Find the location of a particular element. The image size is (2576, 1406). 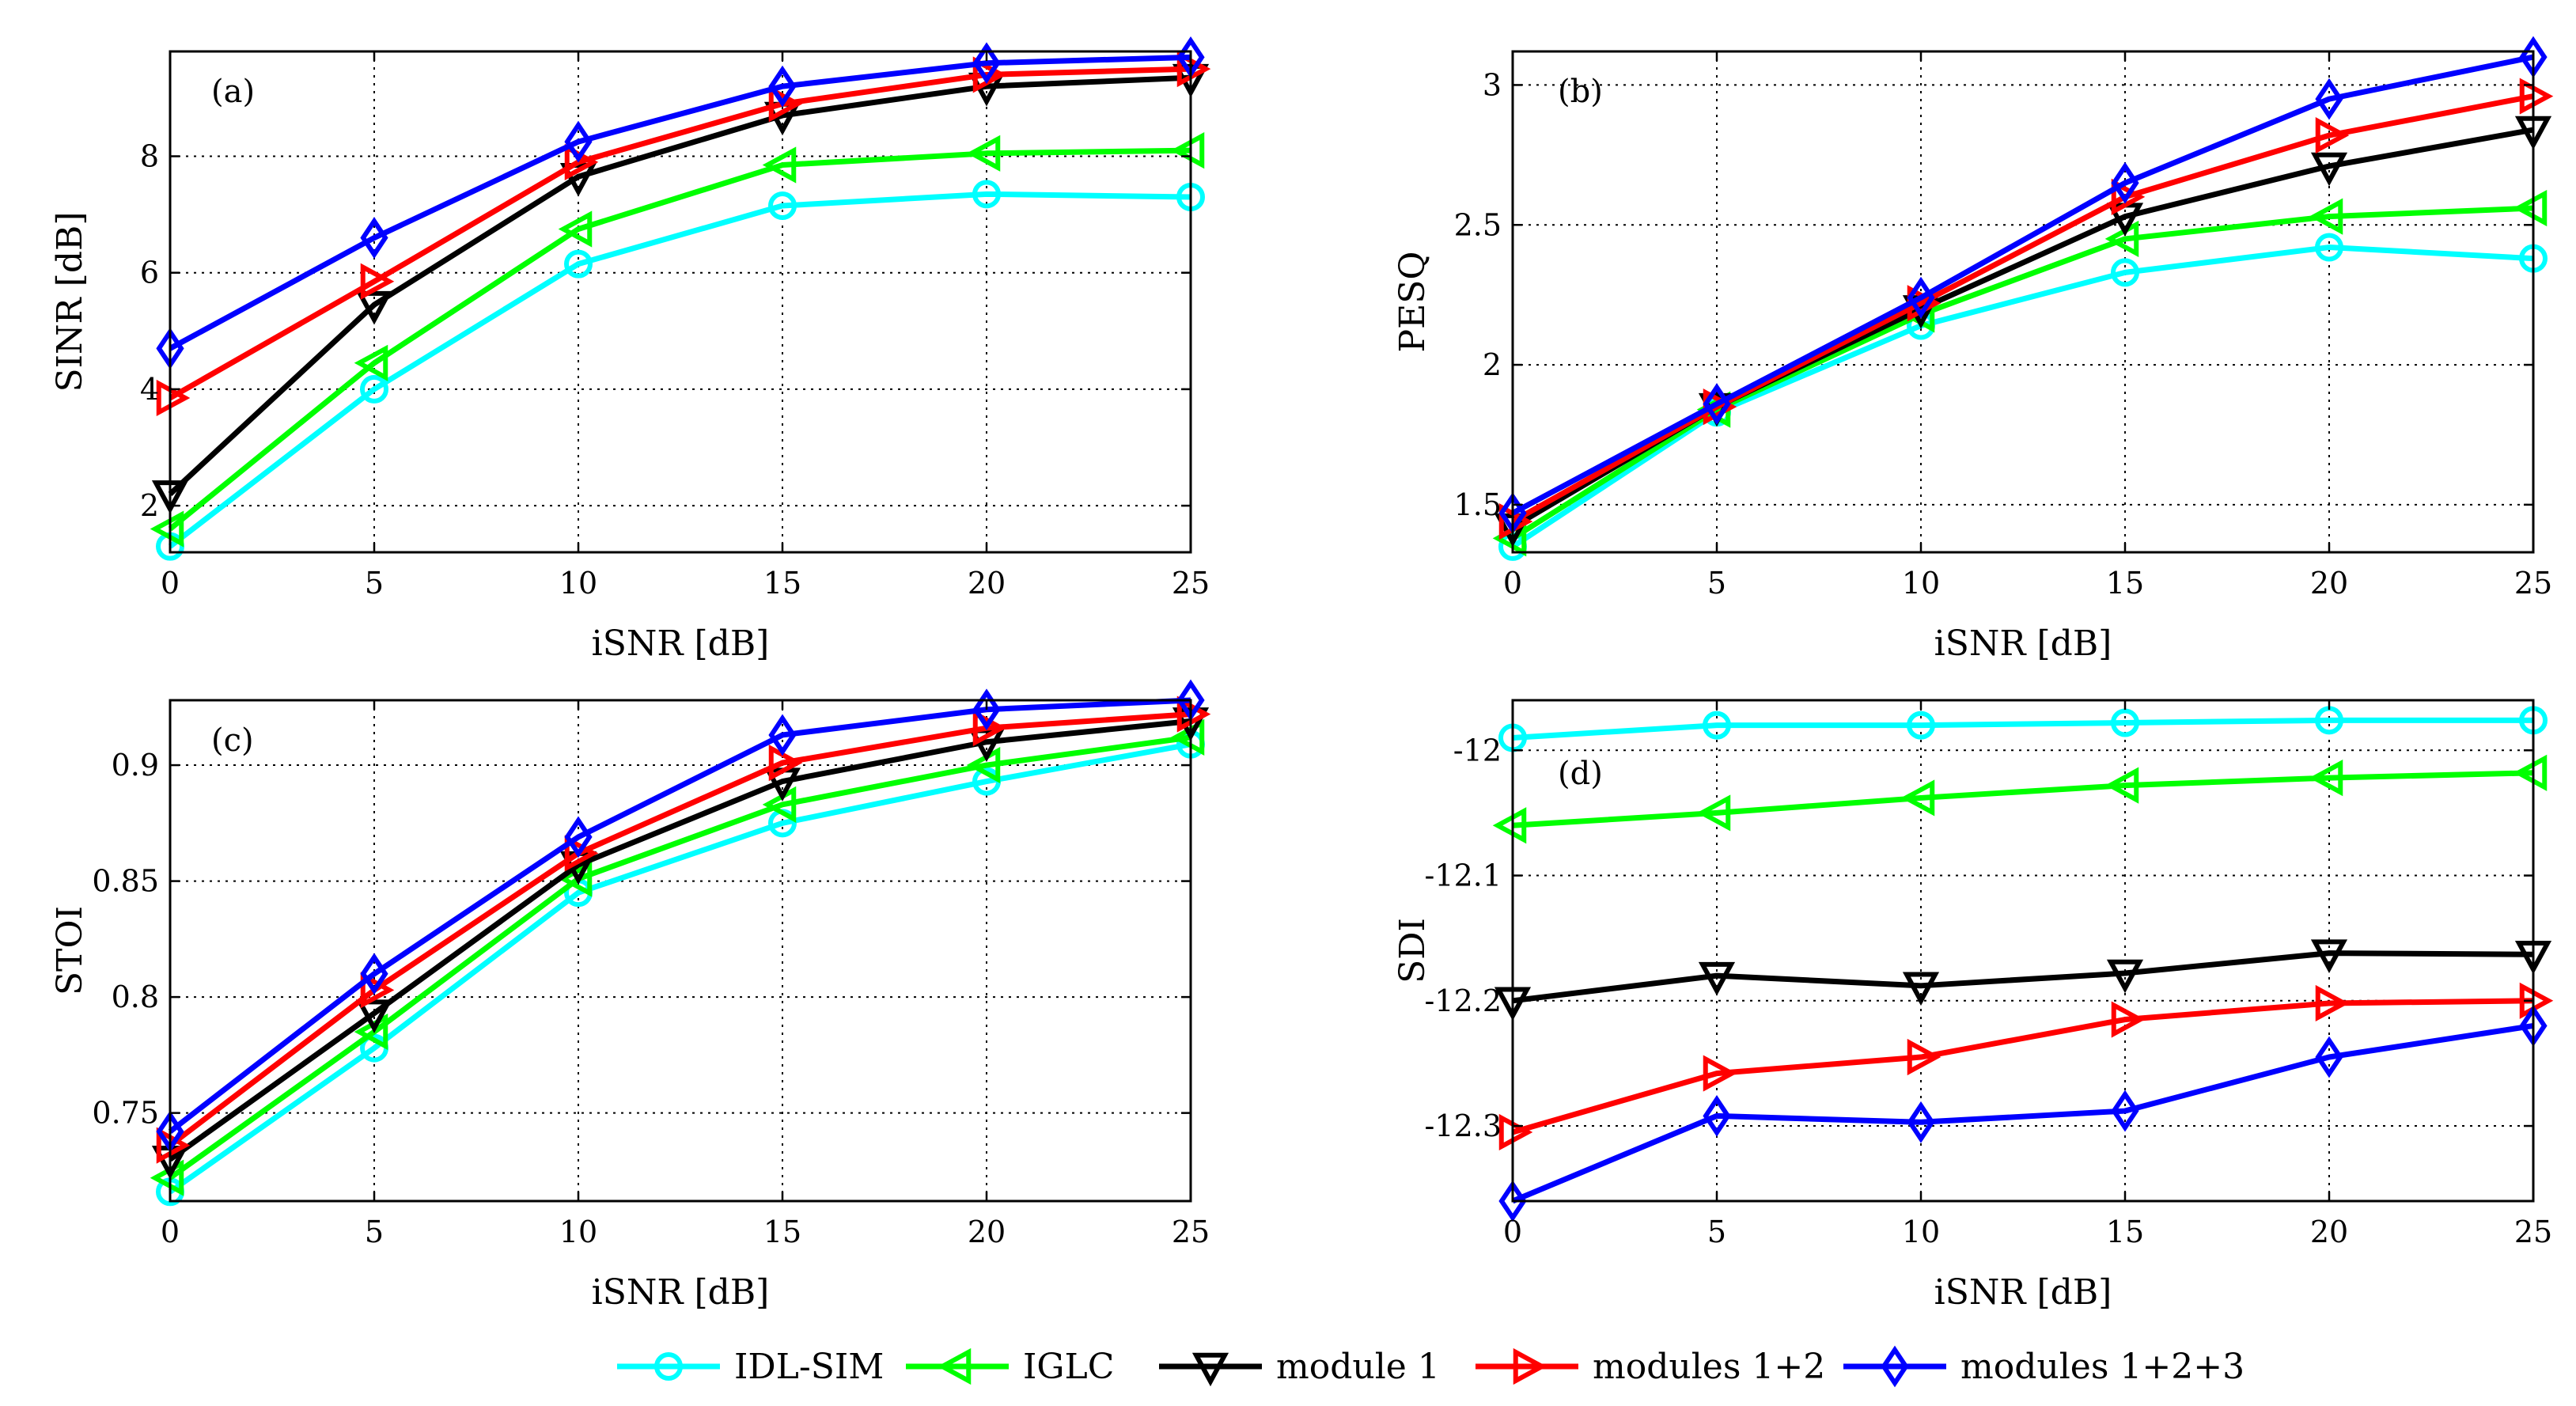

y-tick-label: 8 is located at coordinates (149, 155).